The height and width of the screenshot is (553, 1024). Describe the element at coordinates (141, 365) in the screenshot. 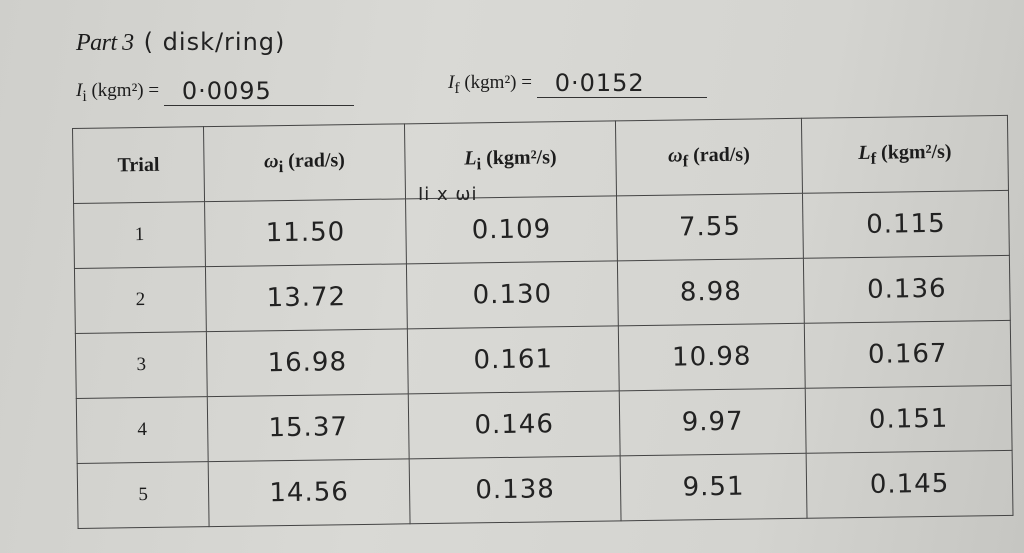

I see `cell-trial: 3` at that location.